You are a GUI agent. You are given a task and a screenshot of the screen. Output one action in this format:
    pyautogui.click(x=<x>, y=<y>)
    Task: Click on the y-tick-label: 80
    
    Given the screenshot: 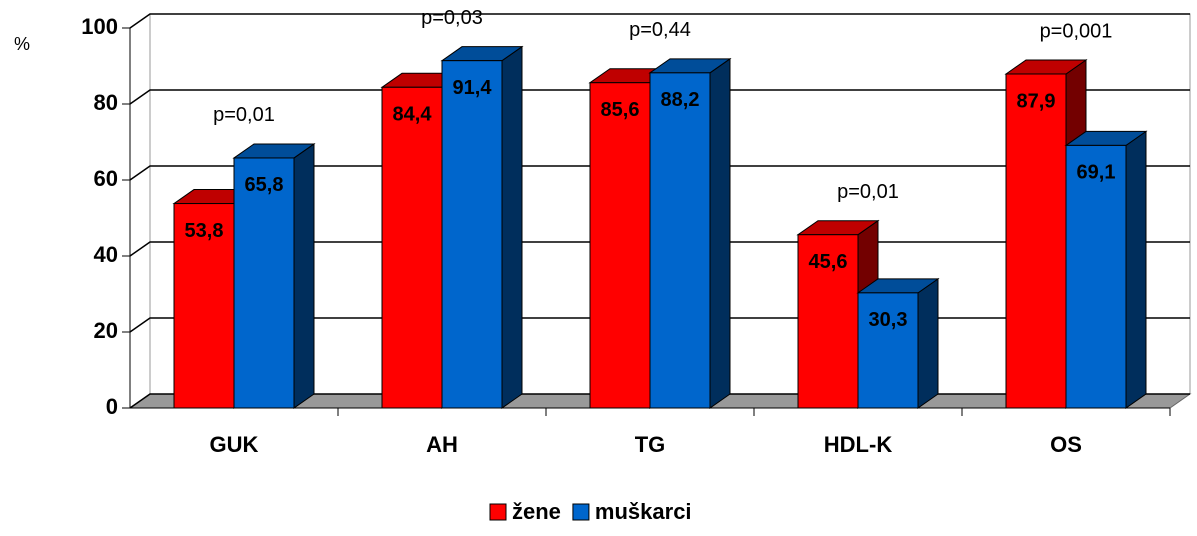 What is the action you would take?
    pyautogui.click(x=106, y=102)
    